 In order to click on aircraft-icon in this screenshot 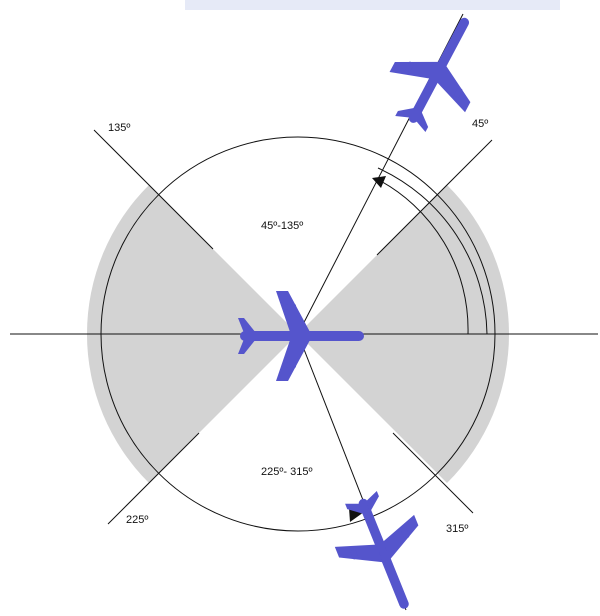, I will do `click(383, 548)`.